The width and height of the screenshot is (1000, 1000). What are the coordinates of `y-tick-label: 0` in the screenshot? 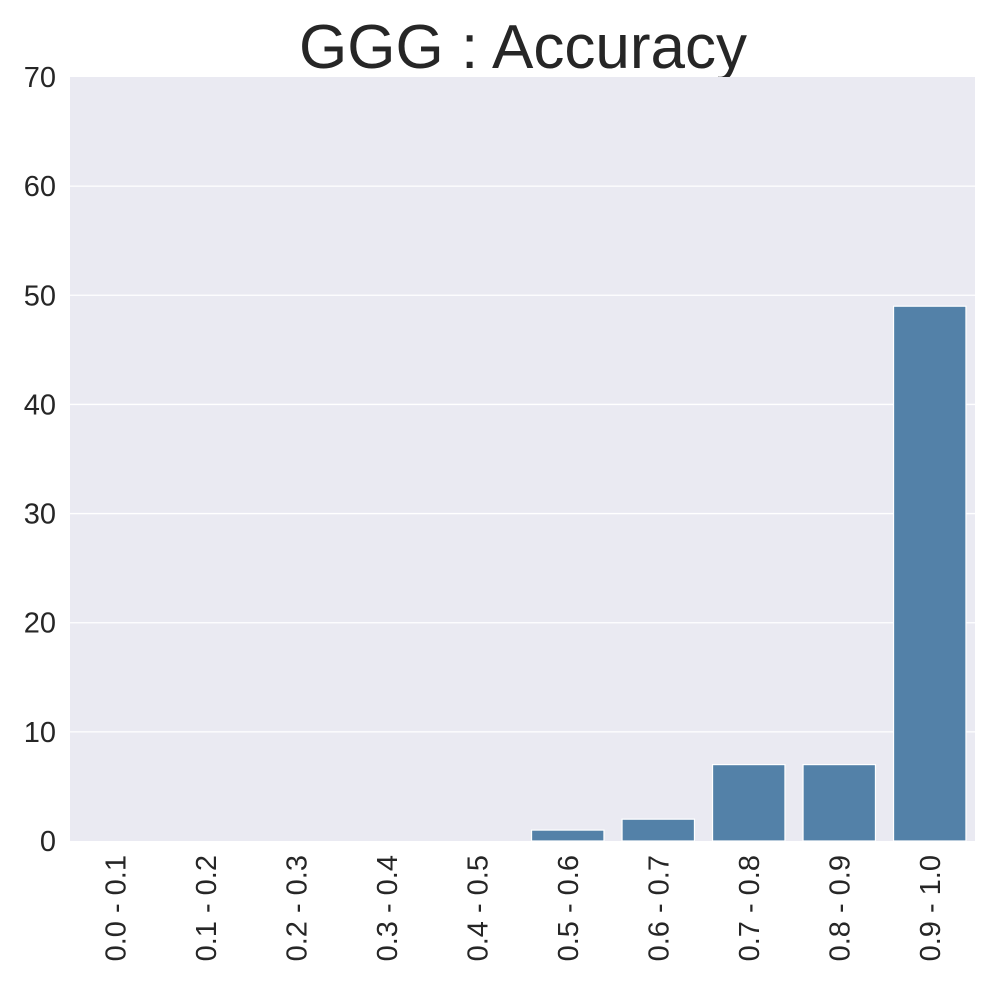 It's located at (48, 842).